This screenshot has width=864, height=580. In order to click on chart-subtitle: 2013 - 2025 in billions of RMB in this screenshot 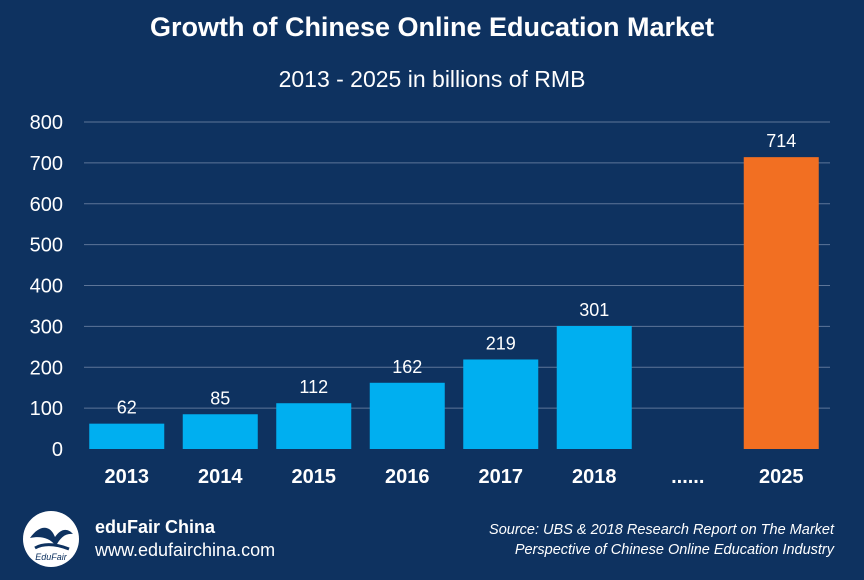, I will do `click(432, 79)`.